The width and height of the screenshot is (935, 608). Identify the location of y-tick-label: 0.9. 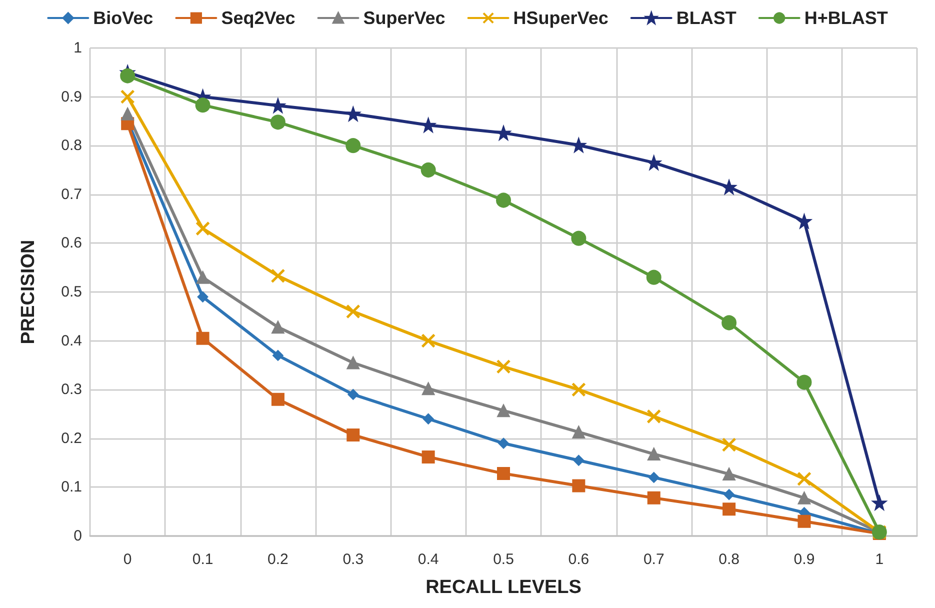
(71, 97).